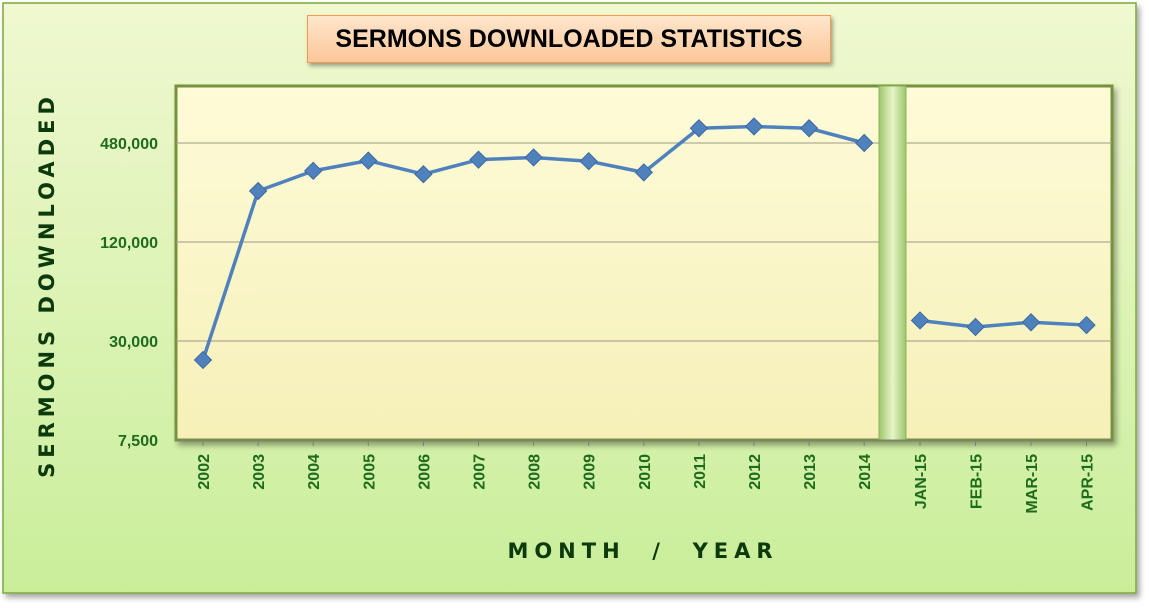  I want to click on x-ticks, so click(644, 443).